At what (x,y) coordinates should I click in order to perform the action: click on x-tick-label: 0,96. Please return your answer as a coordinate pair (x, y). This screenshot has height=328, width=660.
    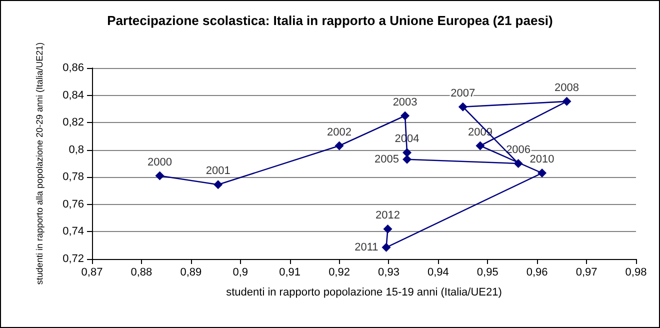
    Looking at the image, I should click on (537, 272).